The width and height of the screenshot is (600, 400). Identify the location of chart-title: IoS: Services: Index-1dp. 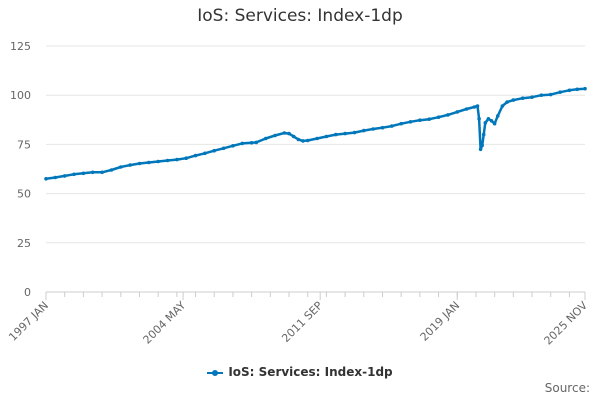
(300, 16).